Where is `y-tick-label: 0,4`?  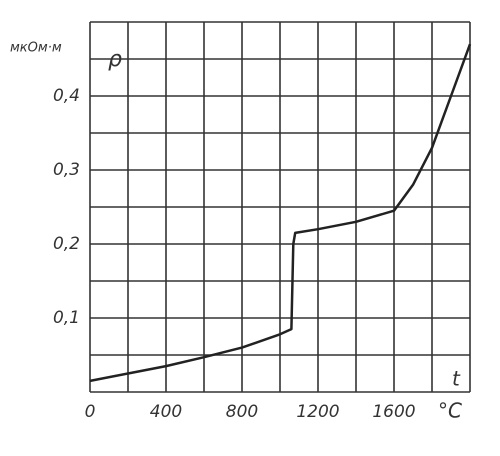 y-tick-label: 0,4 is located at coordinates (66, 96).